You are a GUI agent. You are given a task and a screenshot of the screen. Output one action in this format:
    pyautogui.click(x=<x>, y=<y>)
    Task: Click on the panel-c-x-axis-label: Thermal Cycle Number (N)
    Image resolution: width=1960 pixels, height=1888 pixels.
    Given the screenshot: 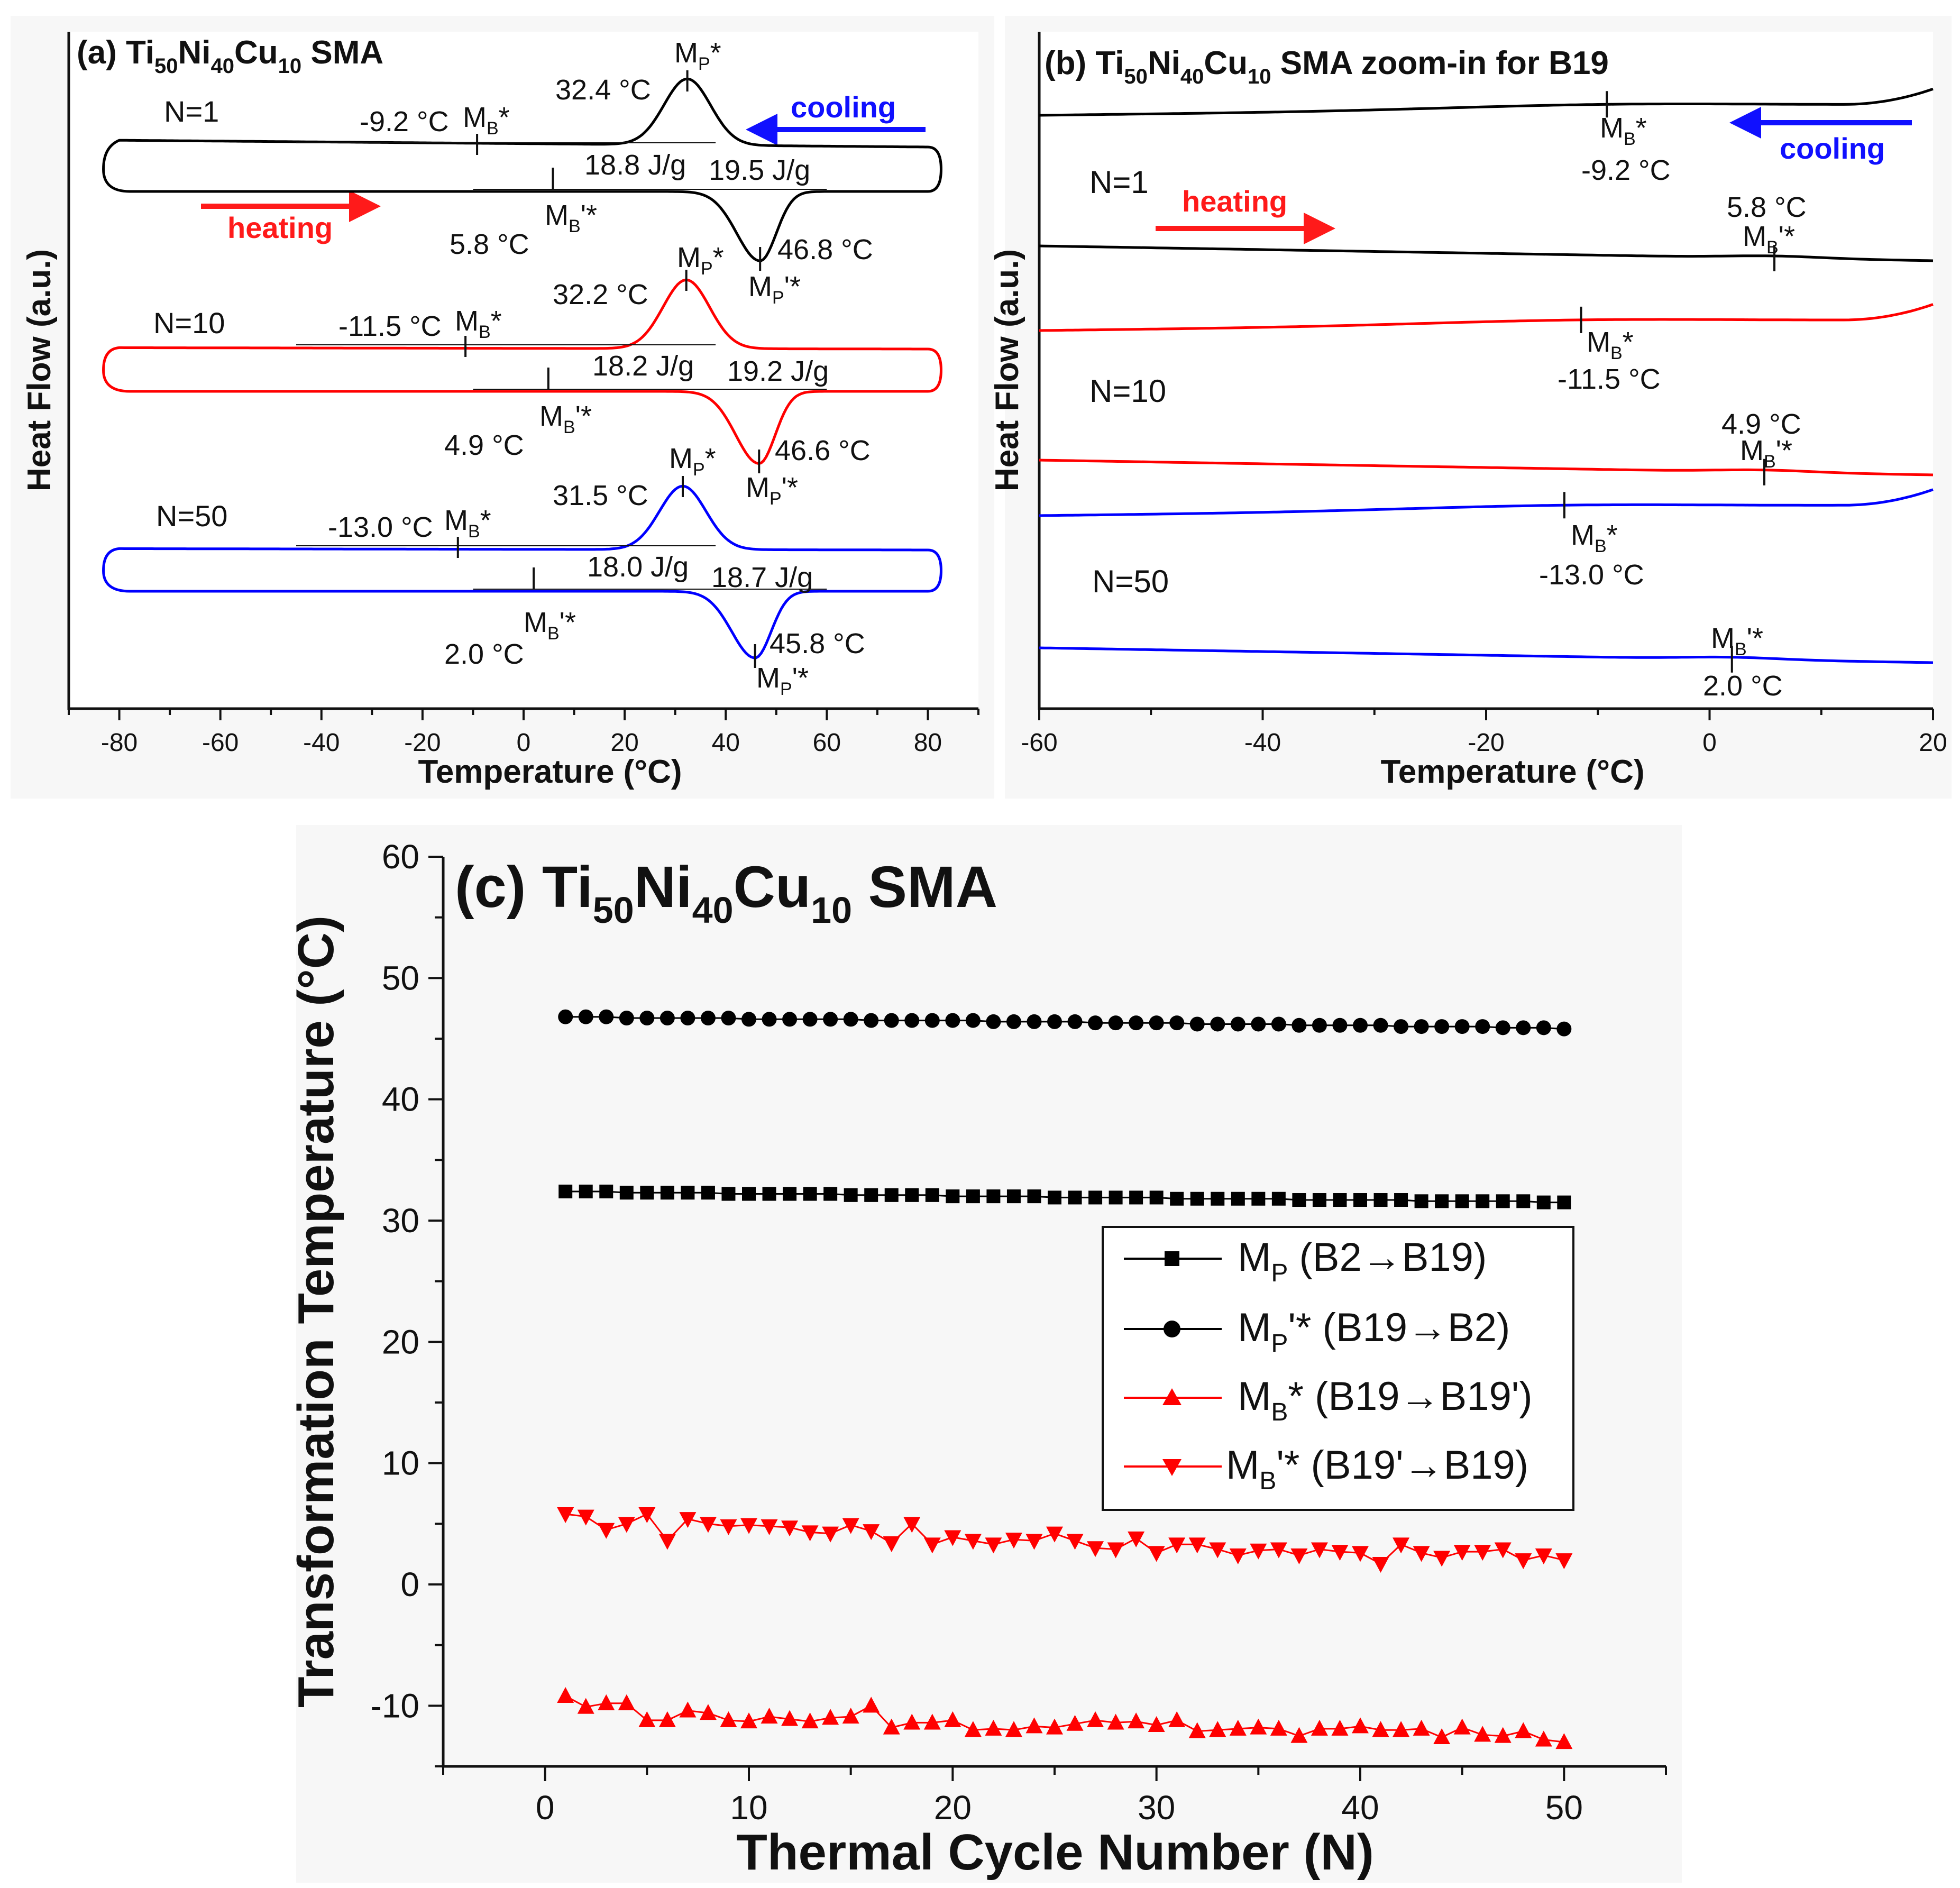 What is the action you would take?
    pyautogui.click(x=1055, y=1852)
    